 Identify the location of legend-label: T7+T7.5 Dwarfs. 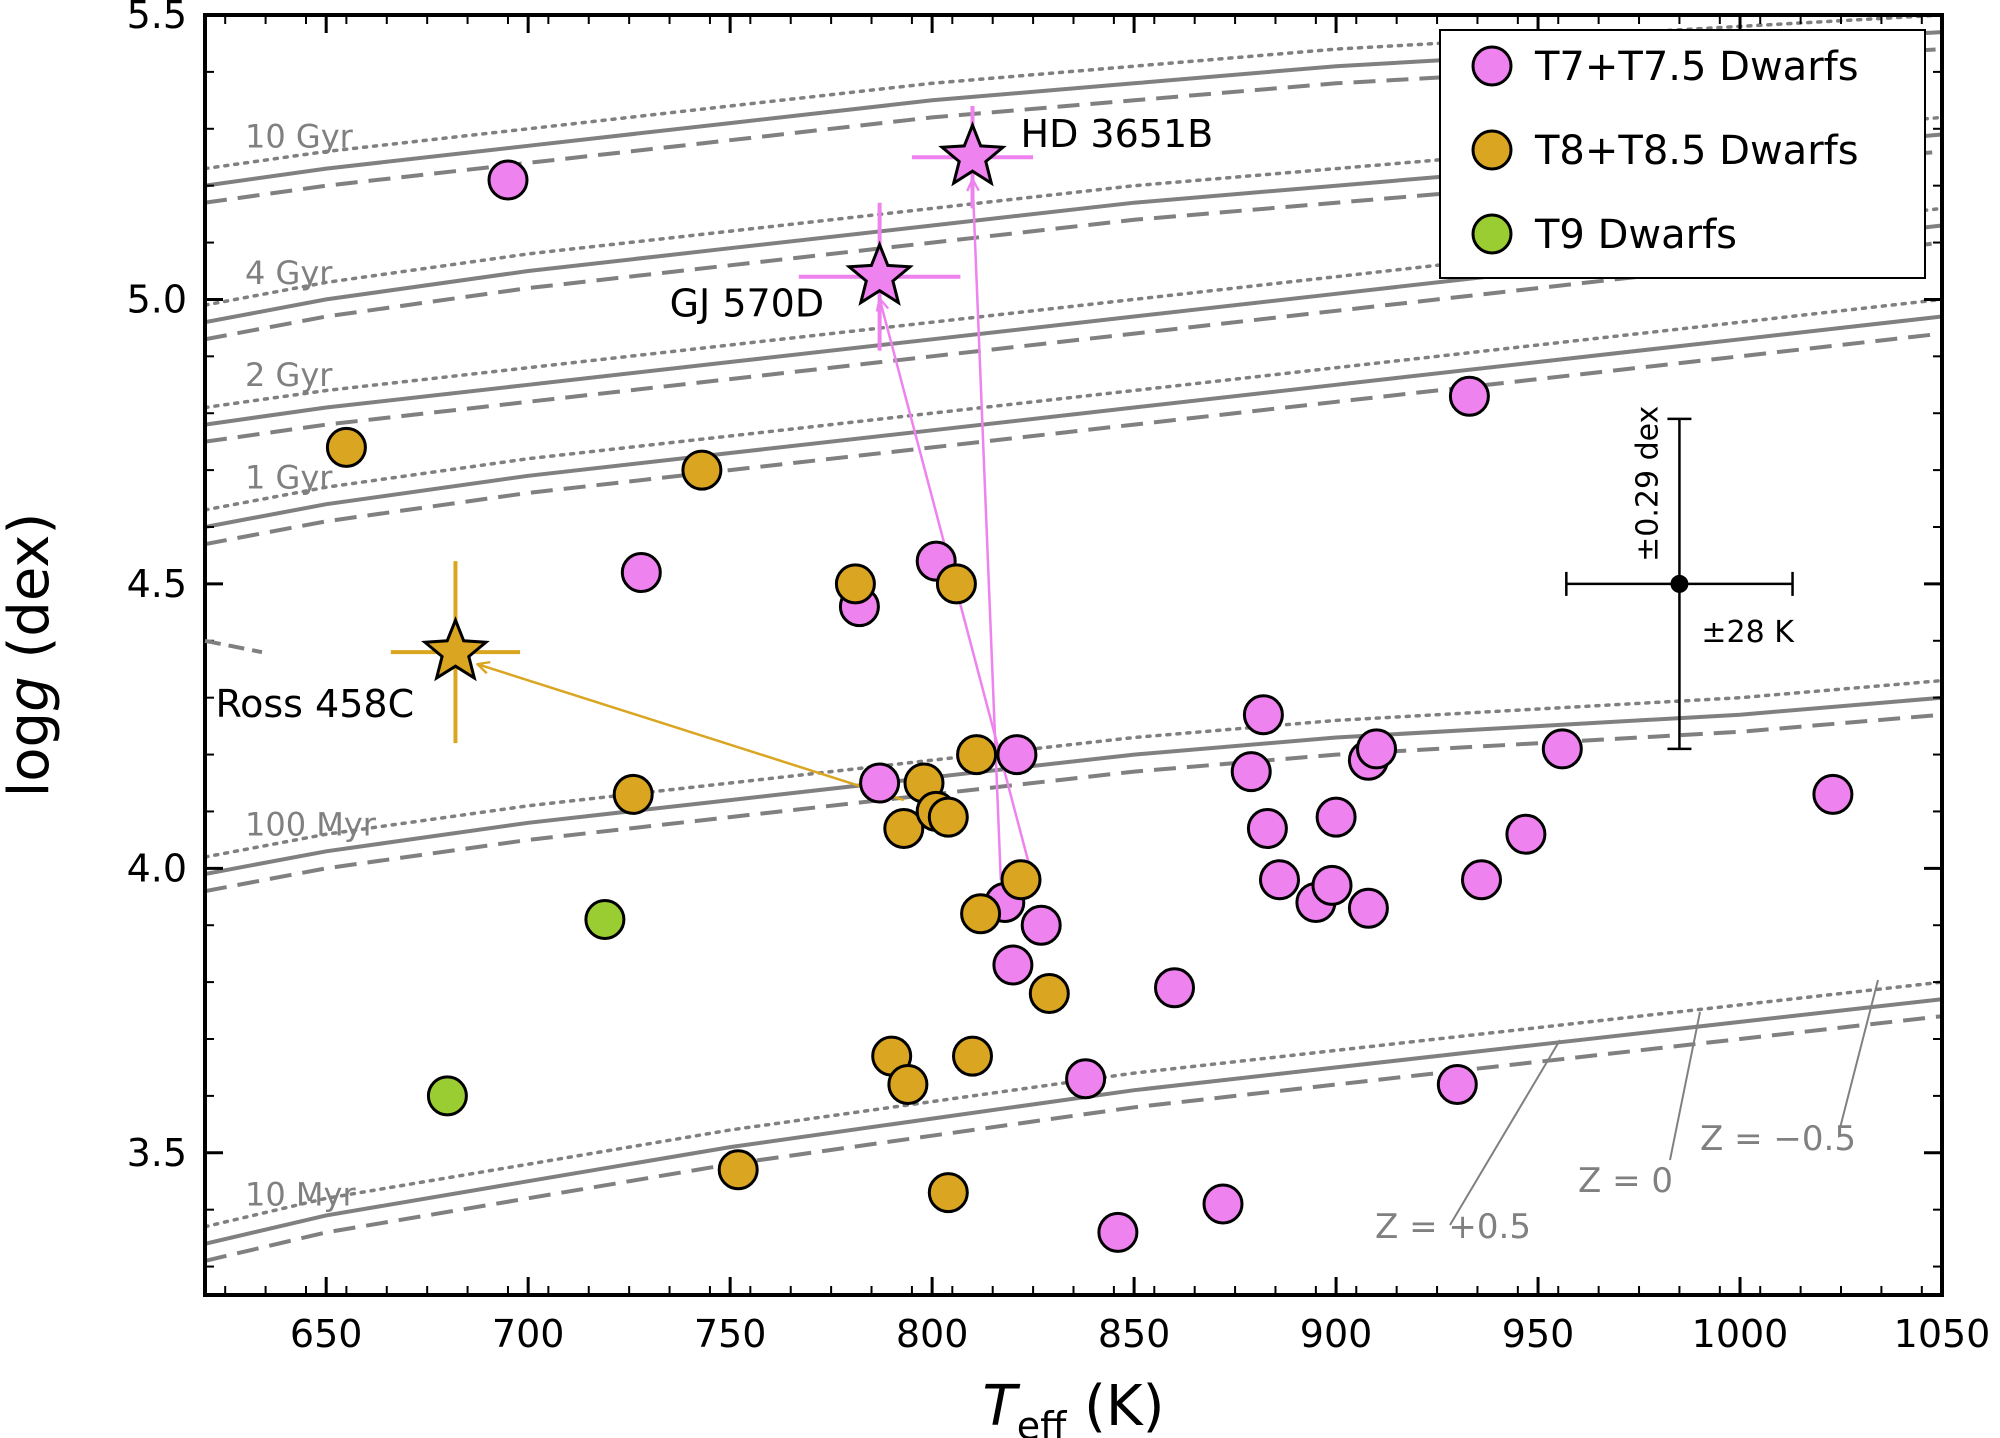
(1696, 67).